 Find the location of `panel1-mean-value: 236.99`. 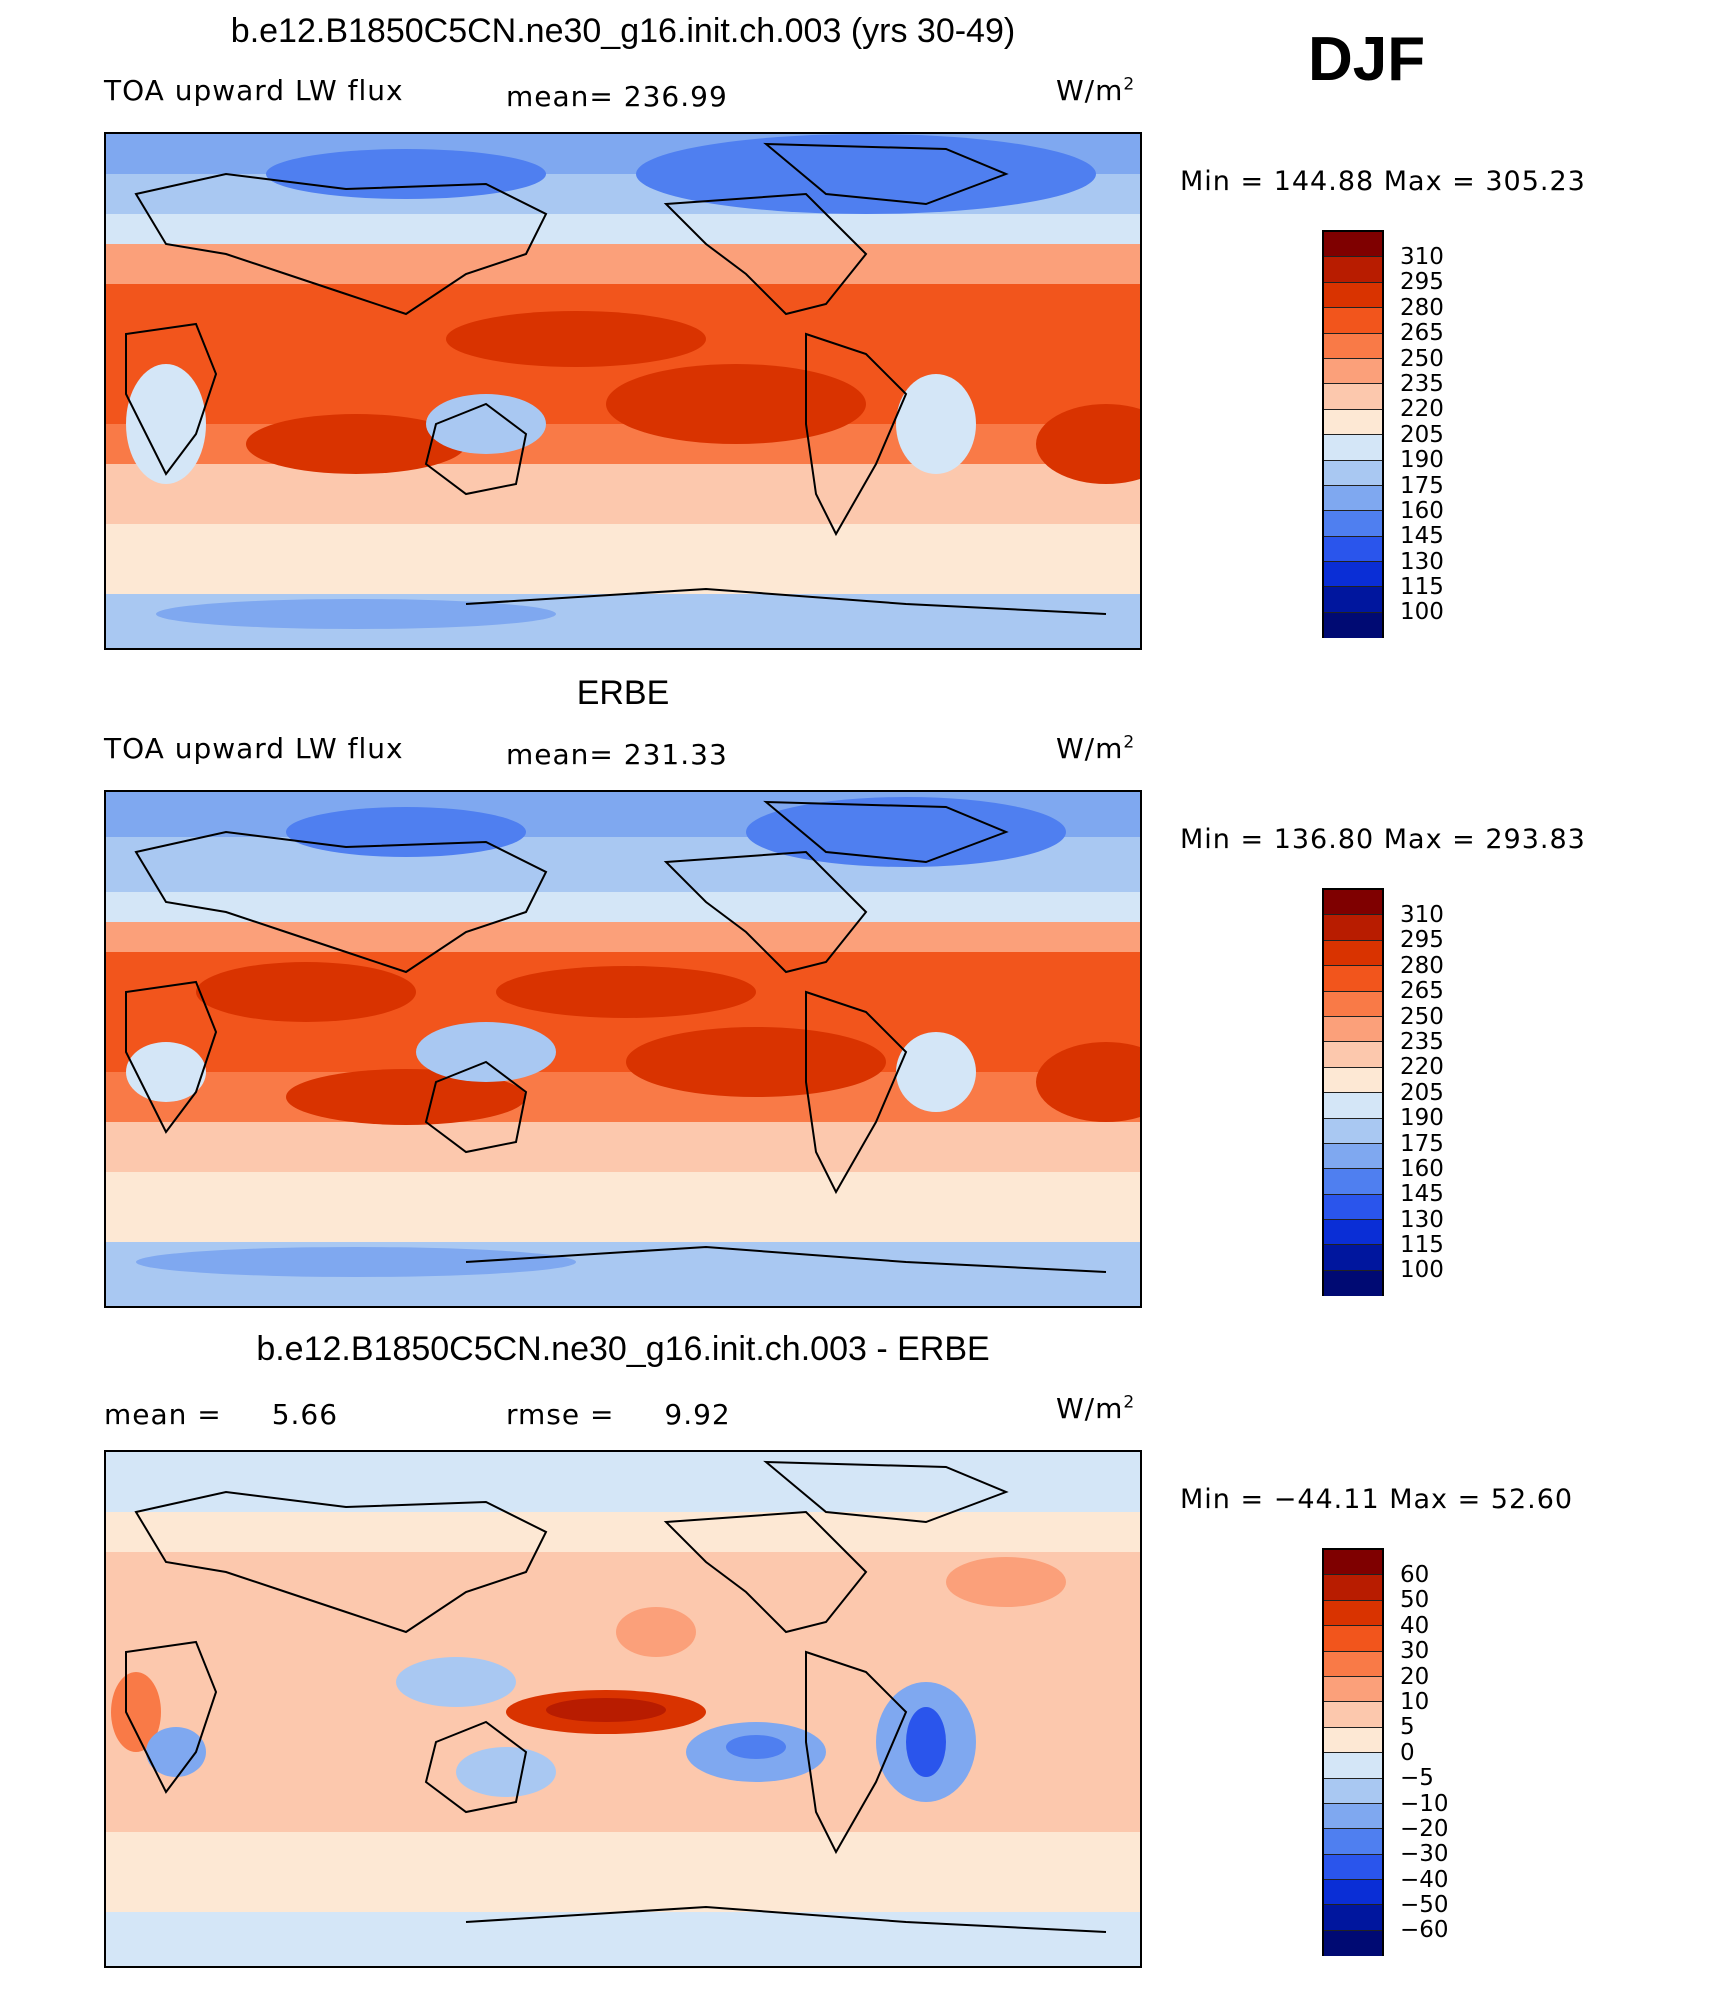

panel1-mean-value: 236.99 is located at coordinates (675, 96).